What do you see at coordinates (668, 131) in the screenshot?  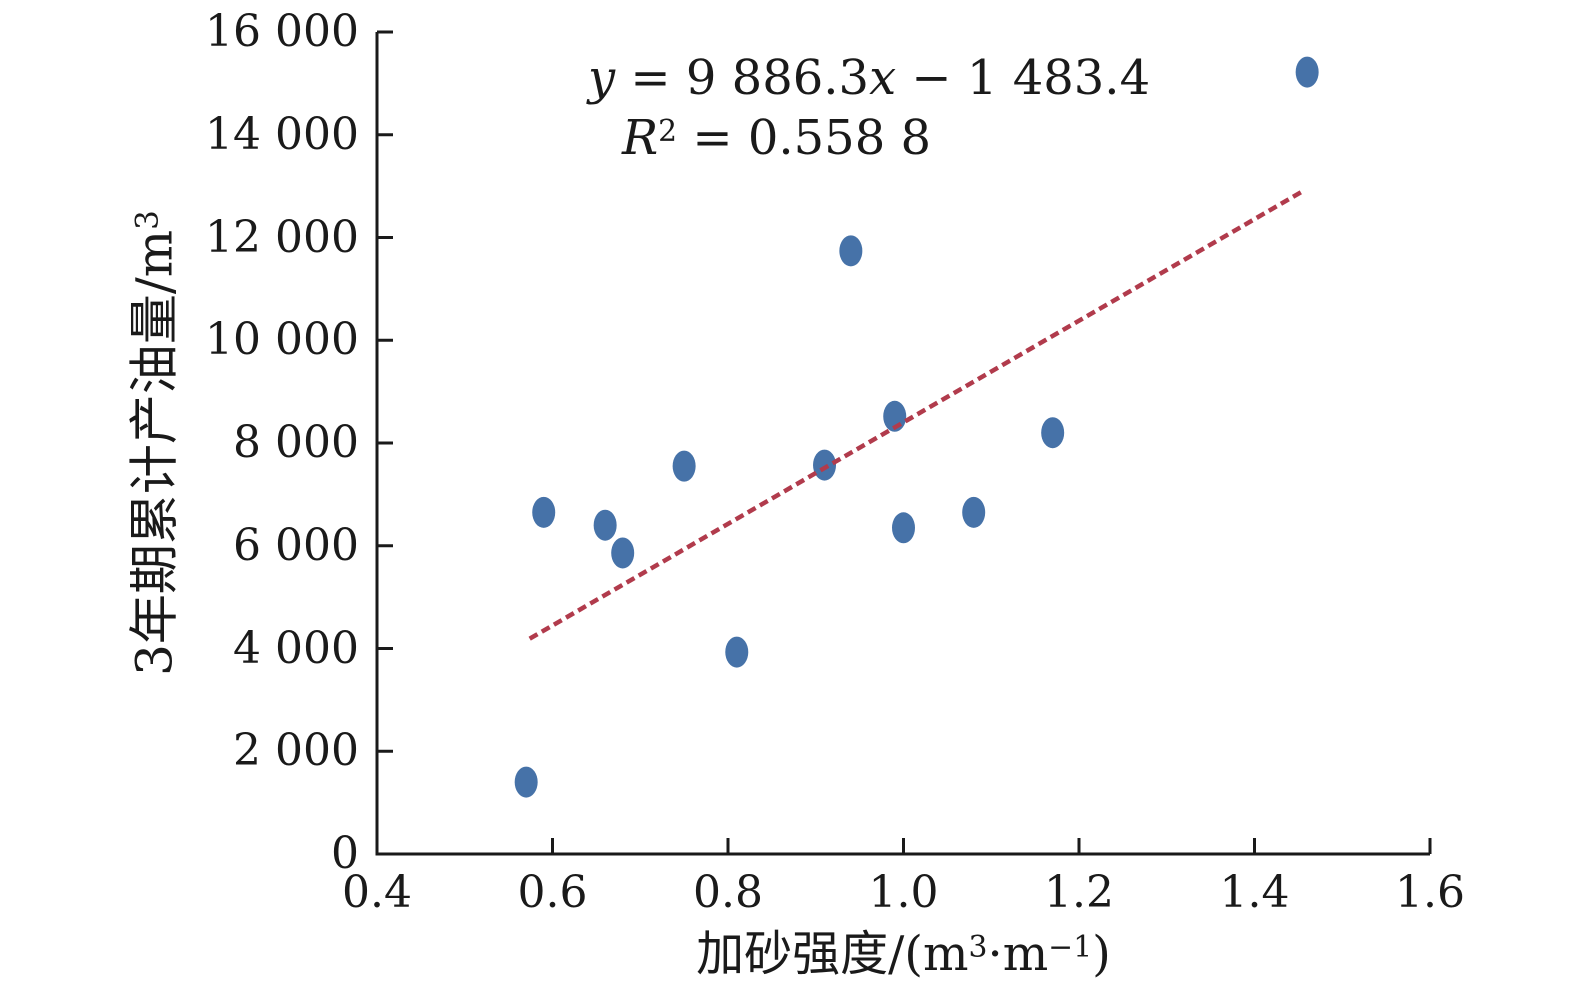 I see `r-superscript: 2` at bounding box center [668, 131].